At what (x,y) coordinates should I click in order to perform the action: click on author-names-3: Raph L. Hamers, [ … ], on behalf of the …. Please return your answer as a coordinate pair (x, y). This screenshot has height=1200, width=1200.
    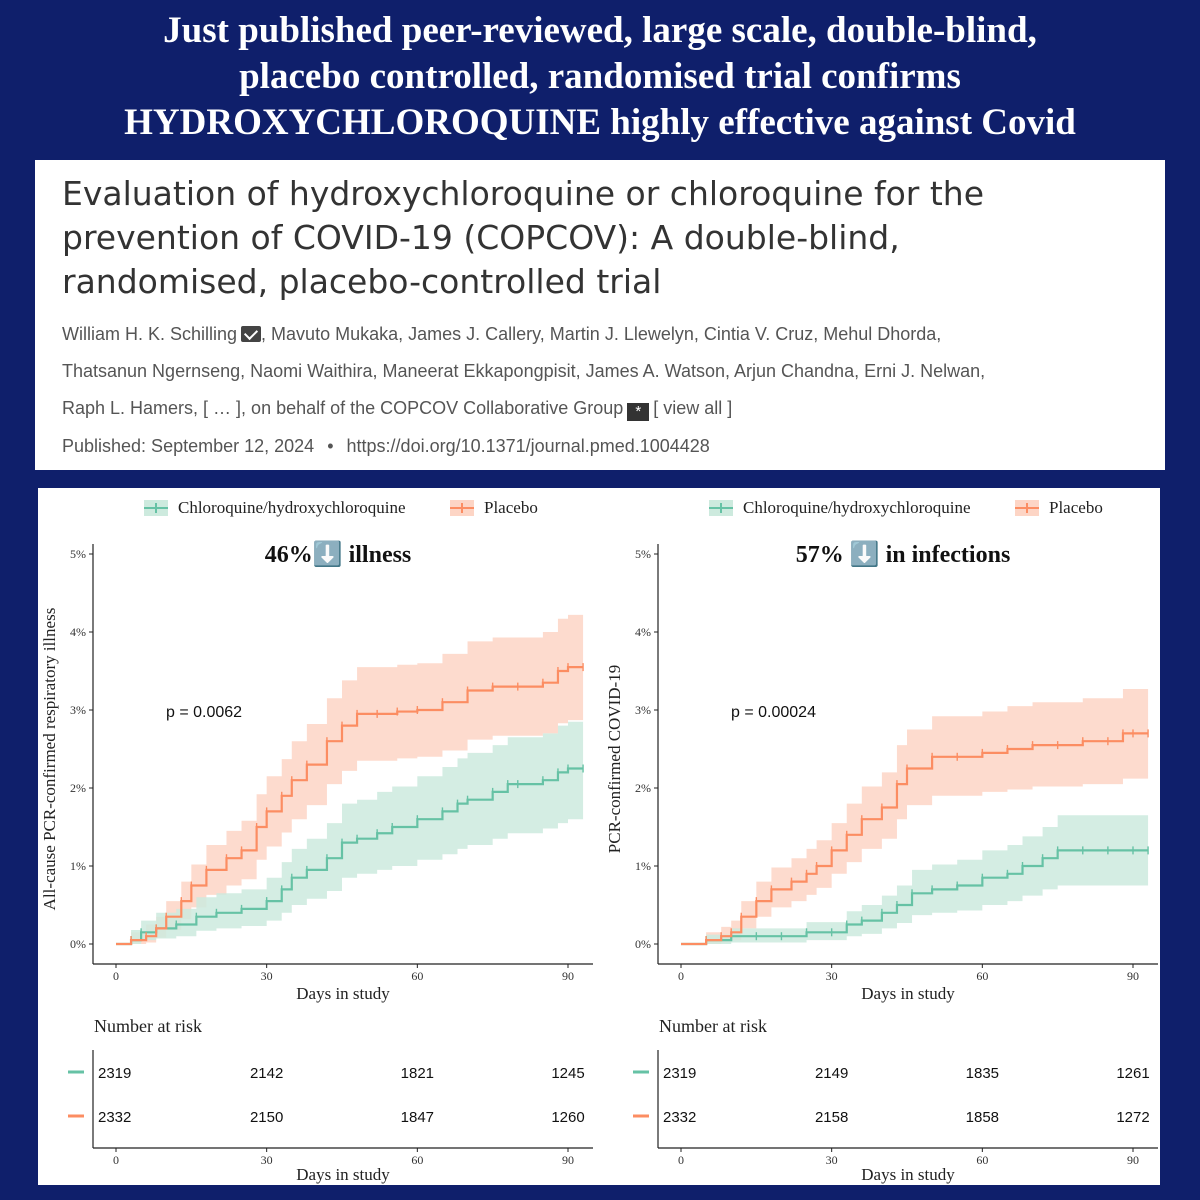
    Looking at the image, I should click on (343, 408).